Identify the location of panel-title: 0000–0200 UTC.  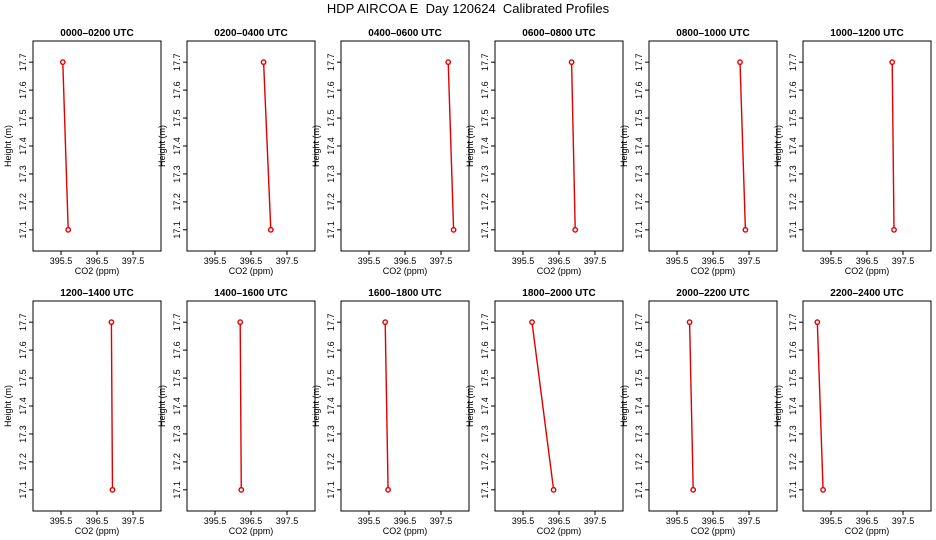
(96, 33).